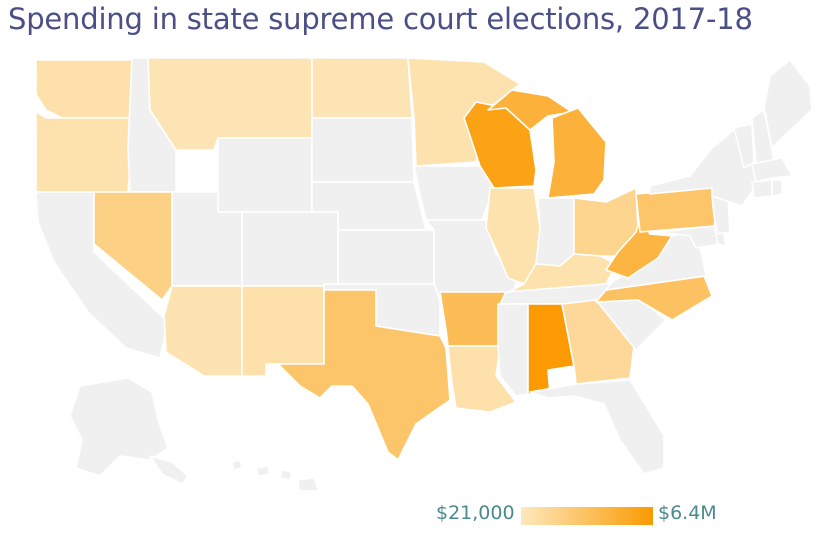 The height and width of the screenshot is (536, 828). I want to click on state-NM, so click(283, 331).